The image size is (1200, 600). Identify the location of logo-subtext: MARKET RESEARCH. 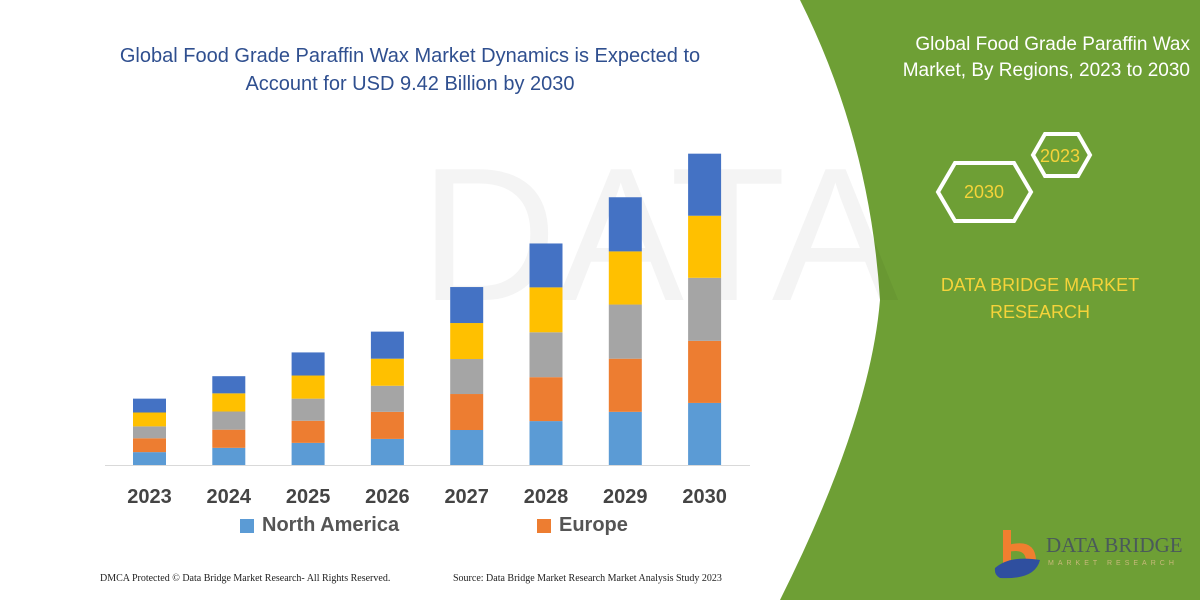
(1113, 563).